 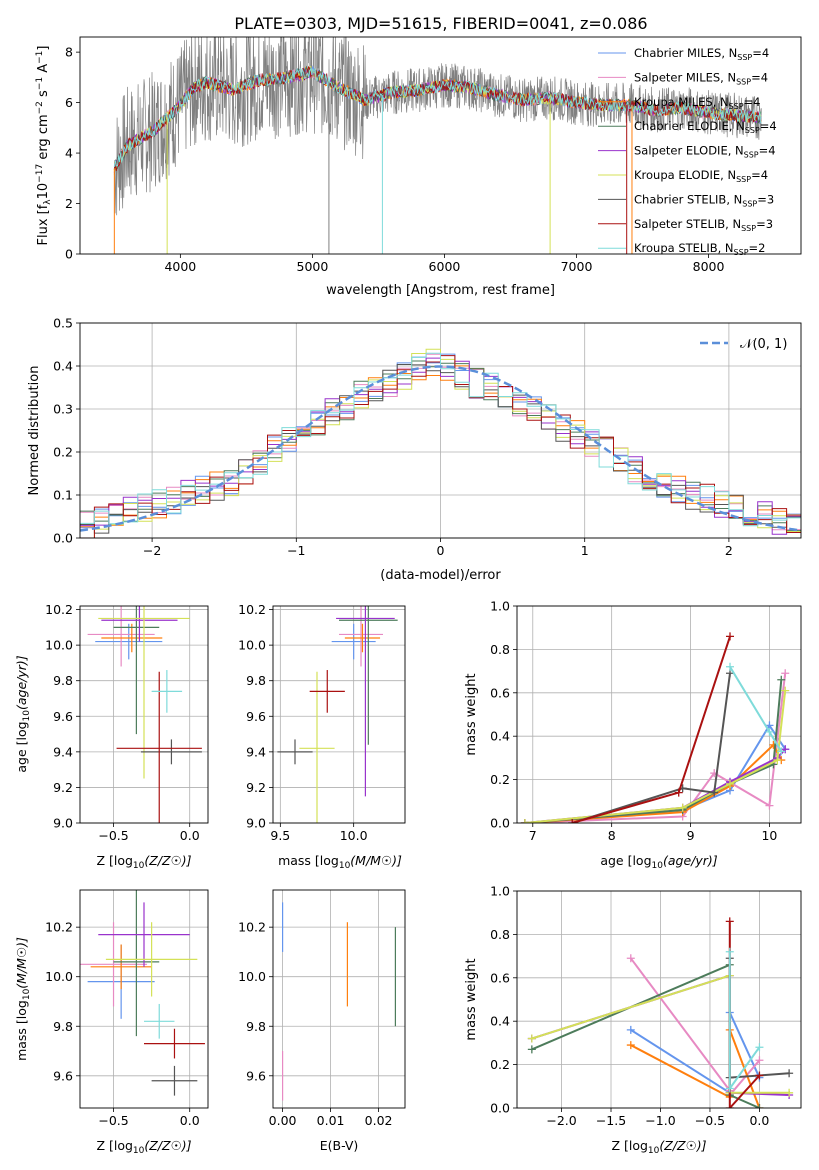 What do you see at coordinates (283, 1120) in the screenshot?
I see `x-tick-label: 0.00` at bounding box center [283, 1120].